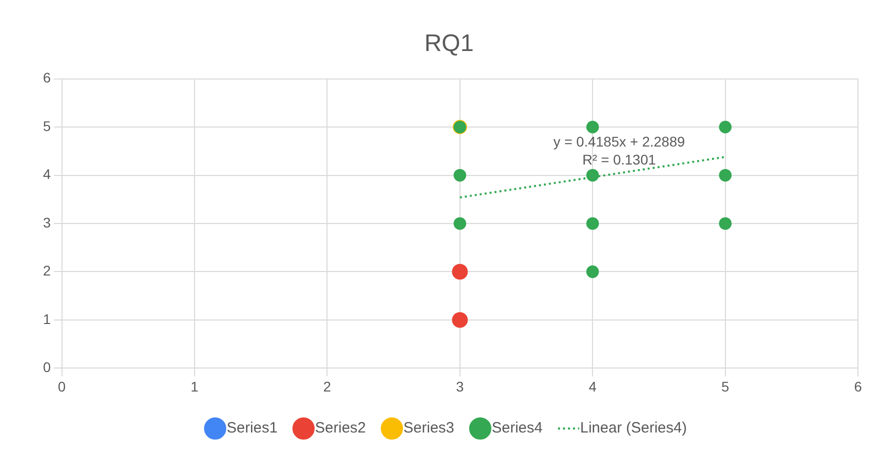 The height and width of the screenshot is (466, 872). What do you see at coordinates (725, 386) in the screenshot?
I see `x-tick-label: 5` at bounding box center [725, 386].